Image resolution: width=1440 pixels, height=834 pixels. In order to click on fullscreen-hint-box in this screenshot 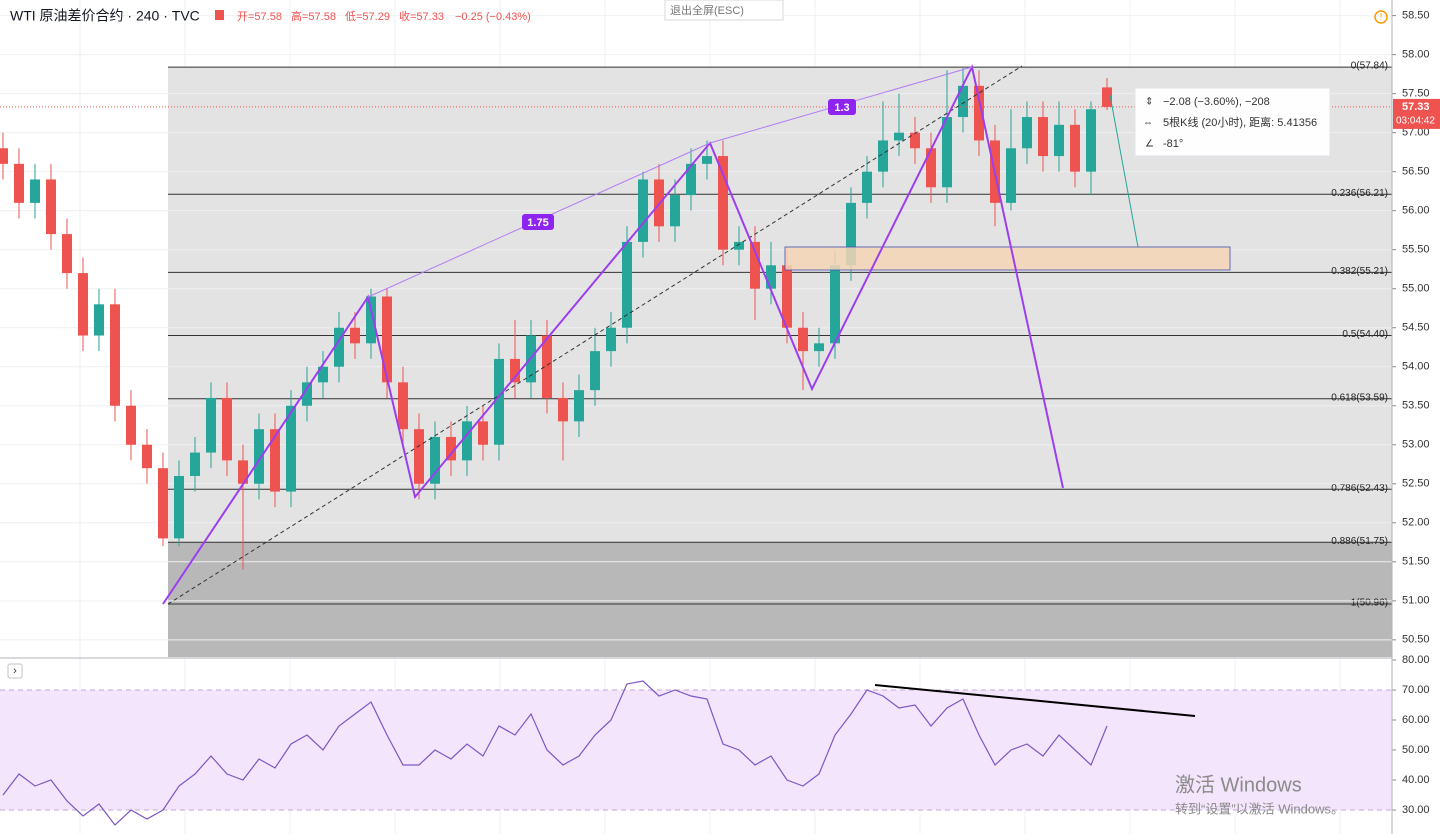, I will do `click(724, 10)`.